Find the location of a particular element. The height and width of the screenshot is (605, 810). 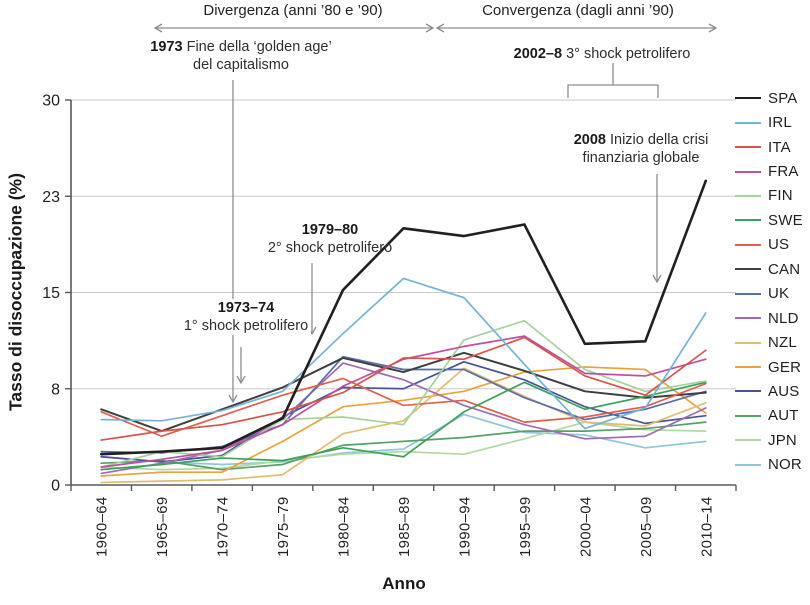

series-line-US is located at coordinates (403, 407).